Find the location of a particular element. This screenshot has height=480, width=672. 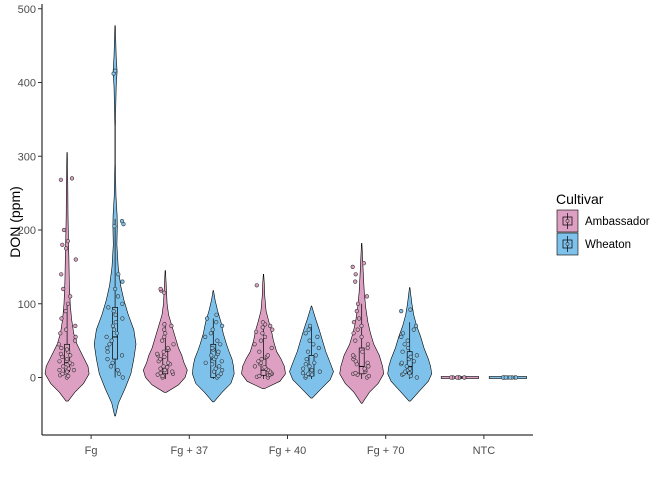

y-tick-label: 0 is located at coordinates (33, 379).